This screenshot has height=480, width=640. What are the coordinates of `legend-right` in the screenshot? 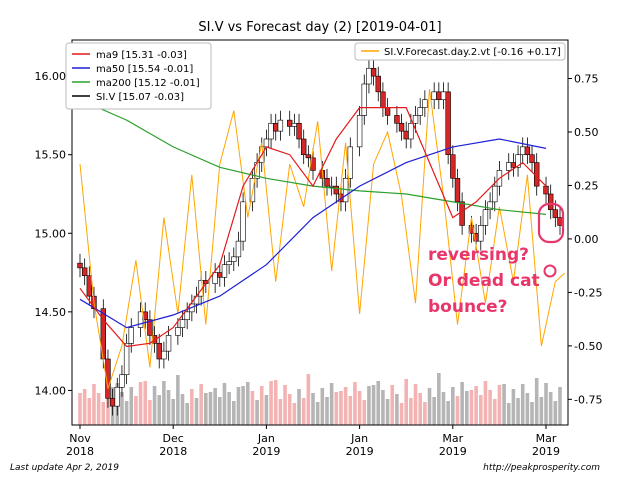 It's located at (460, 51).